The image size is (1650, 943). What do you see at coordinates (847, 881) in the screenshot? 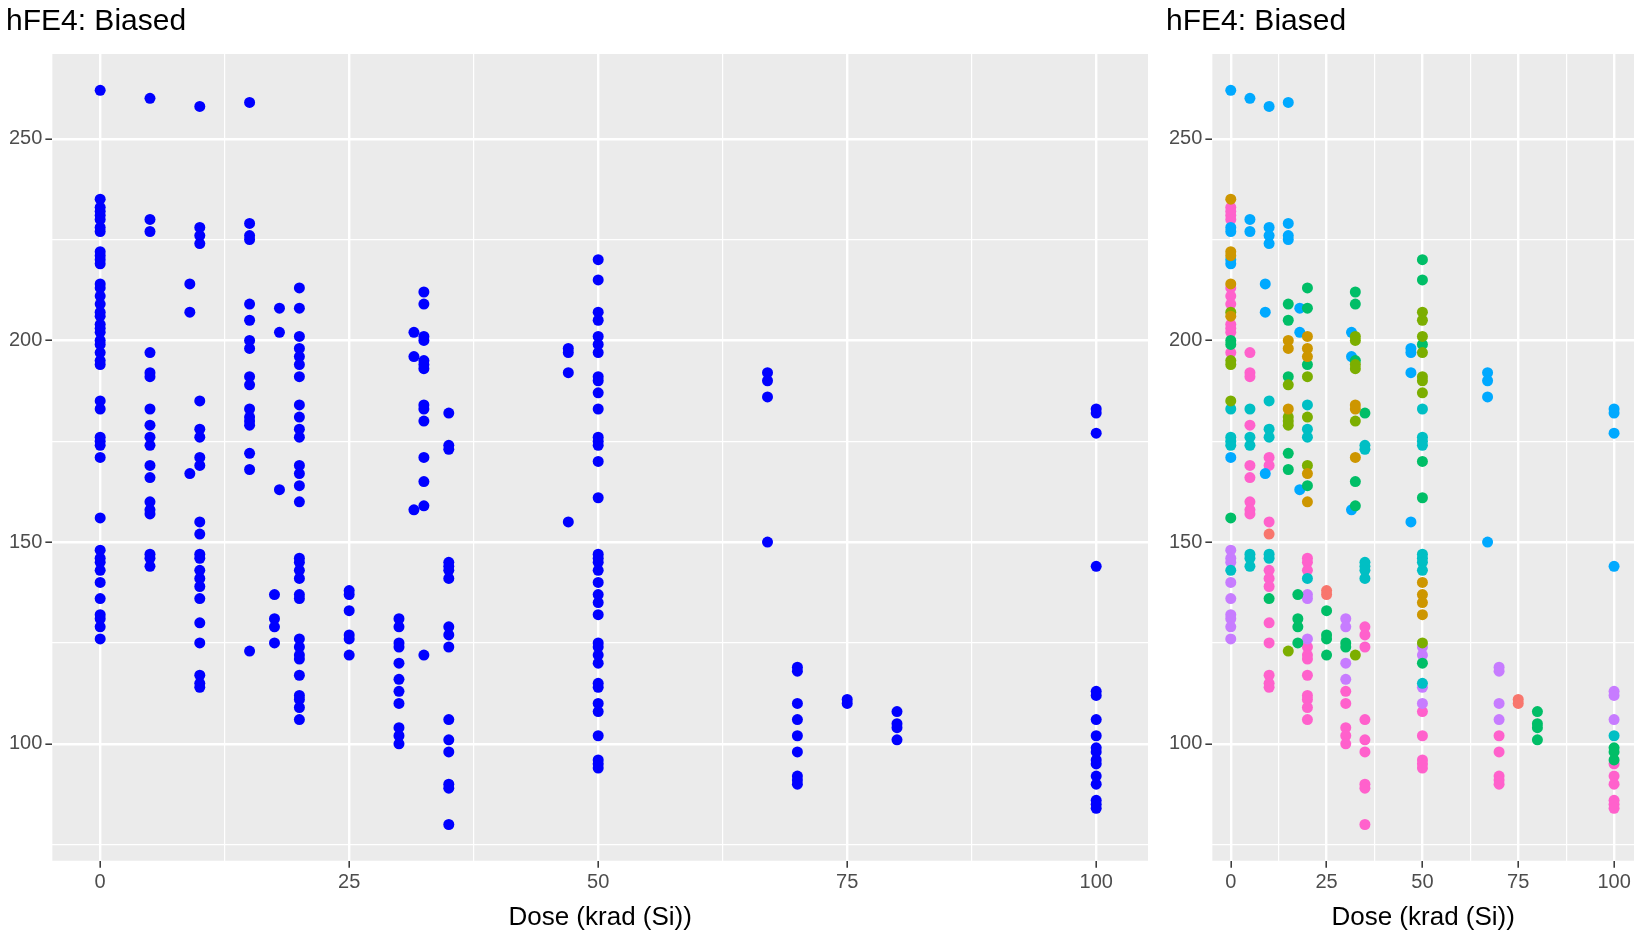
I see `x-tick-label: 75` at bounding box center [847, 881].